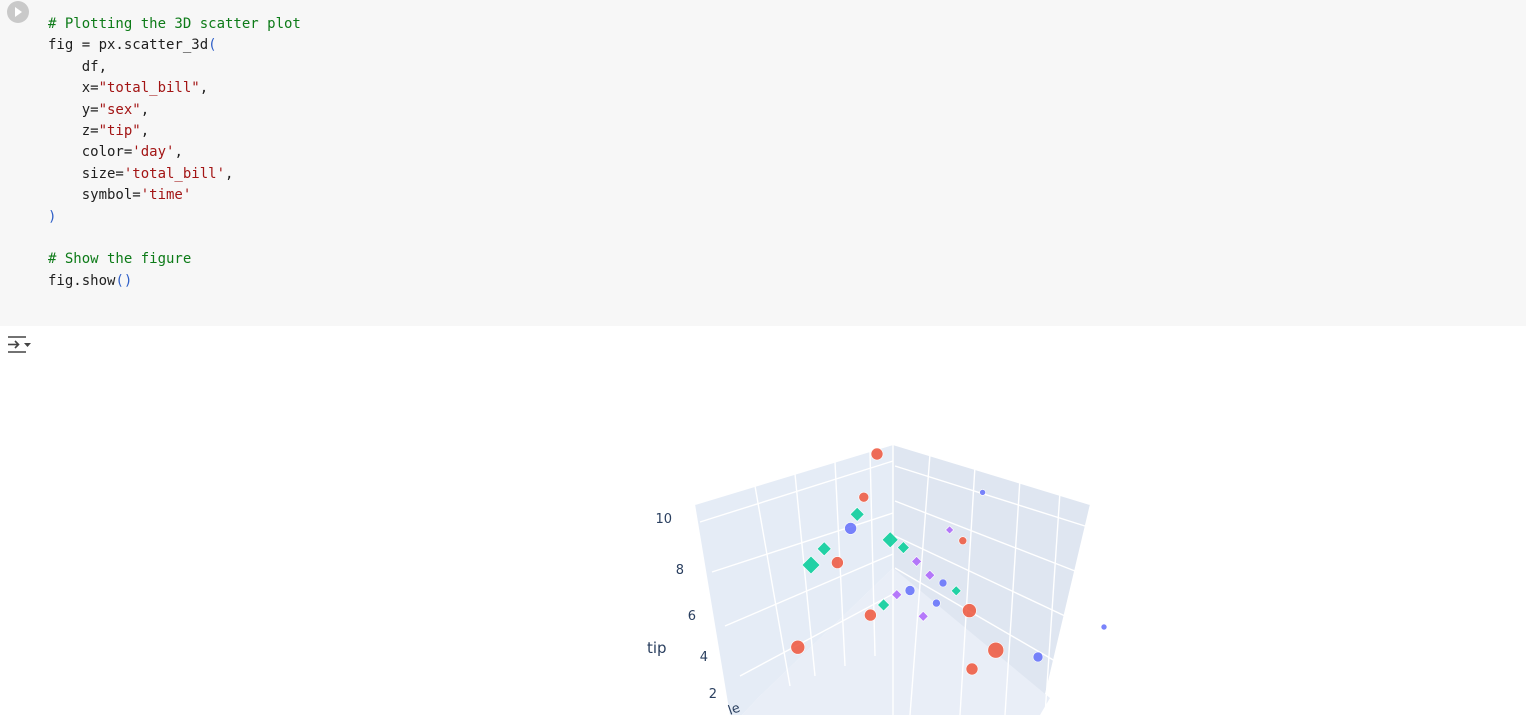  I want to click on collapse-output-icon, so click(19, 344).